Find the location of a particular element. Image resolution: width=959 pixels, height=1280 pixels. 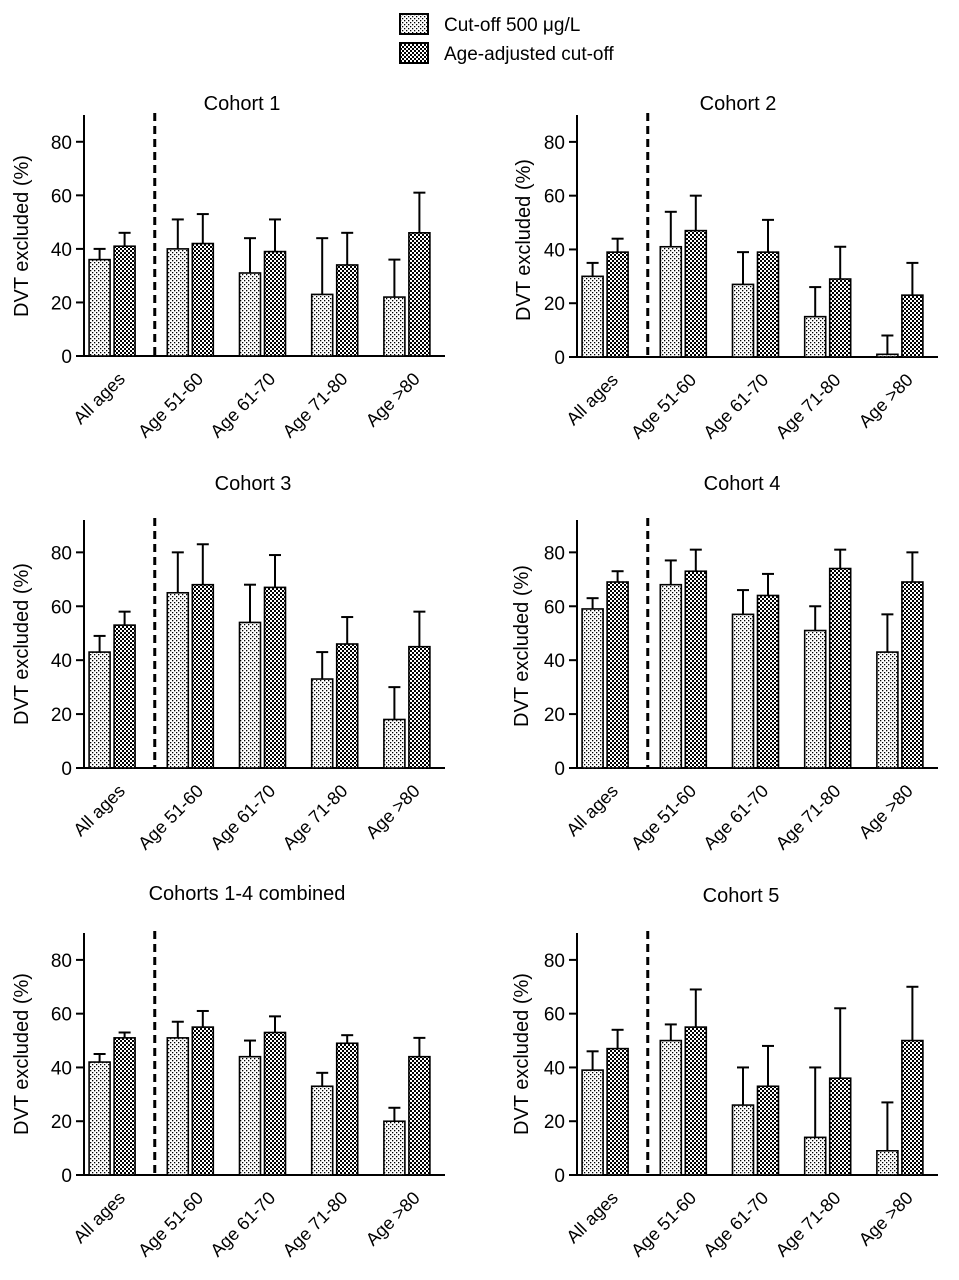

chart-title: Cohort 2 is located at coordinates (738, 104).